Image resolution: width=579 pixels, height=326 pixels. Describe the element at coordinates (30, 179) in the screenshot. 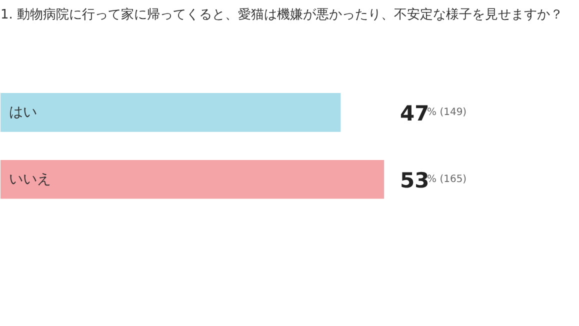

I see `y-tick-label: いいえ` at that location.